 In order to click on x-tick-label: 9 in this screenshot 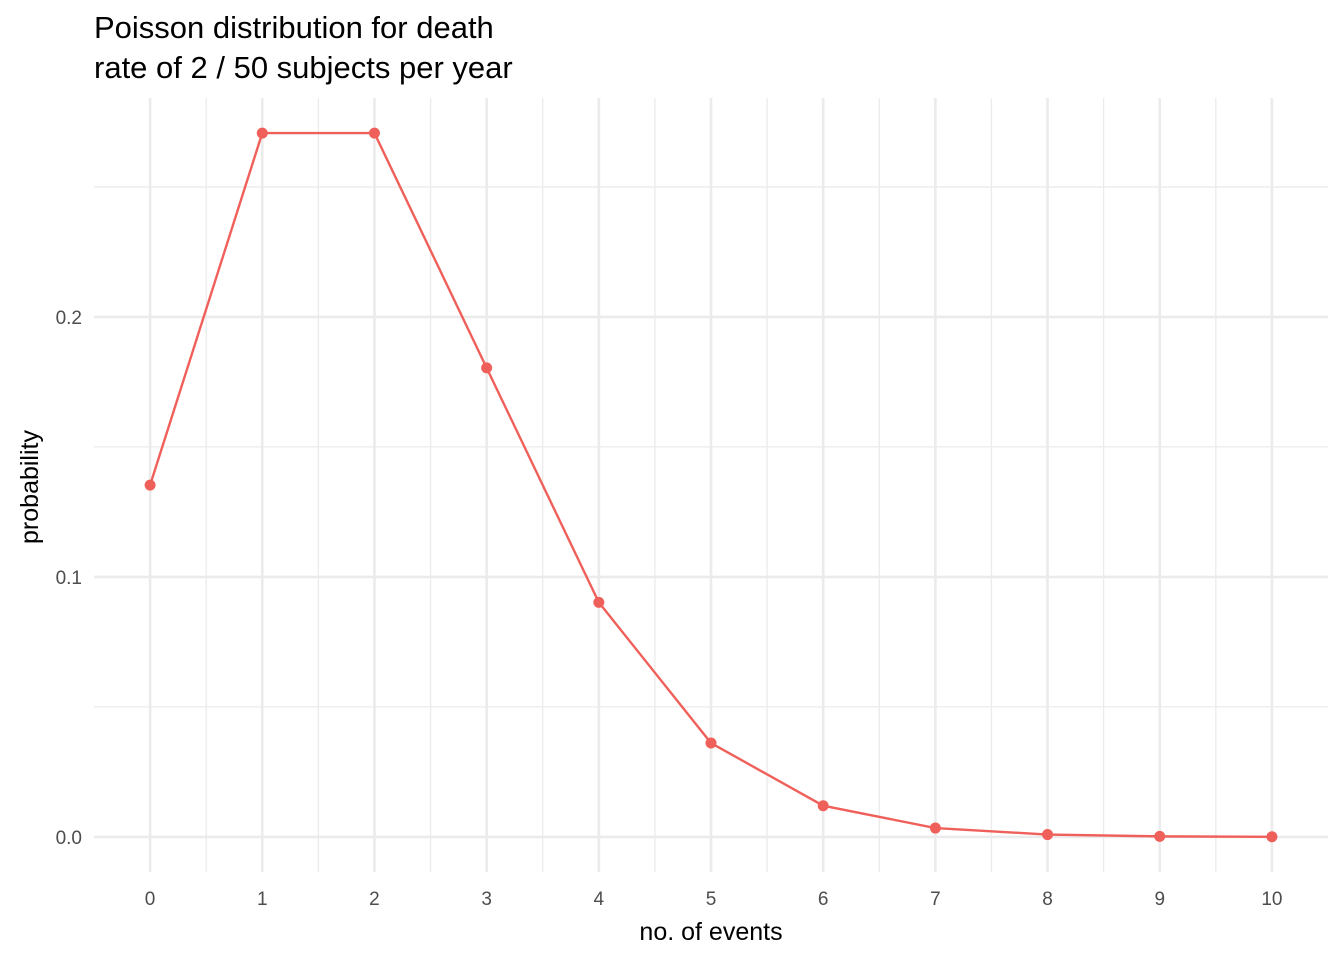, I will do `click(1159, 899)`.